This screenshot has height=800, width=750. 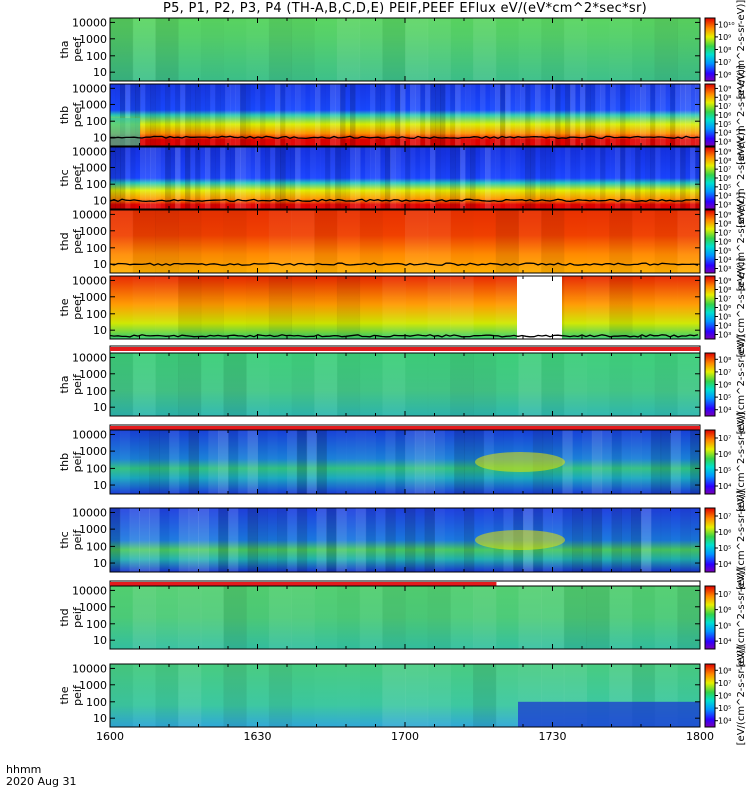 I want to click on colorbar-tick-label: 10⁸, so click(x=724, y=670).